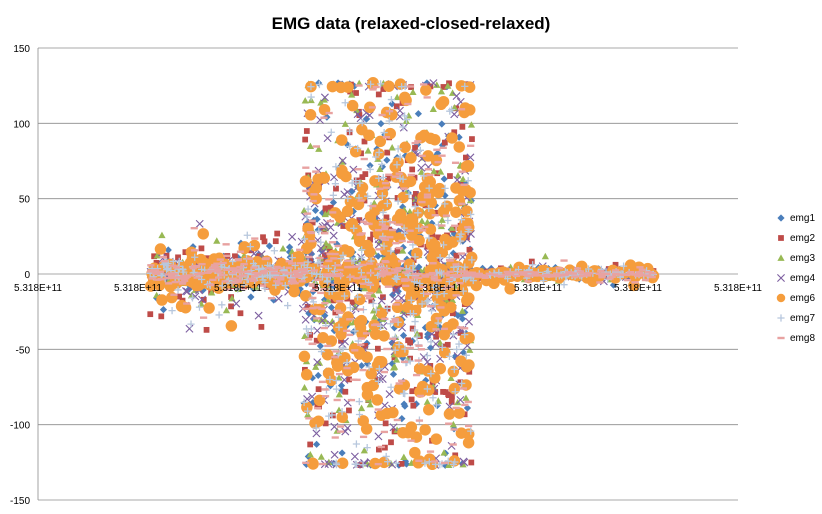 Image resolution: width=822 pixels, height=514 pixels. I want to click on legend-item-emg2: emg2, so click(794, 238).